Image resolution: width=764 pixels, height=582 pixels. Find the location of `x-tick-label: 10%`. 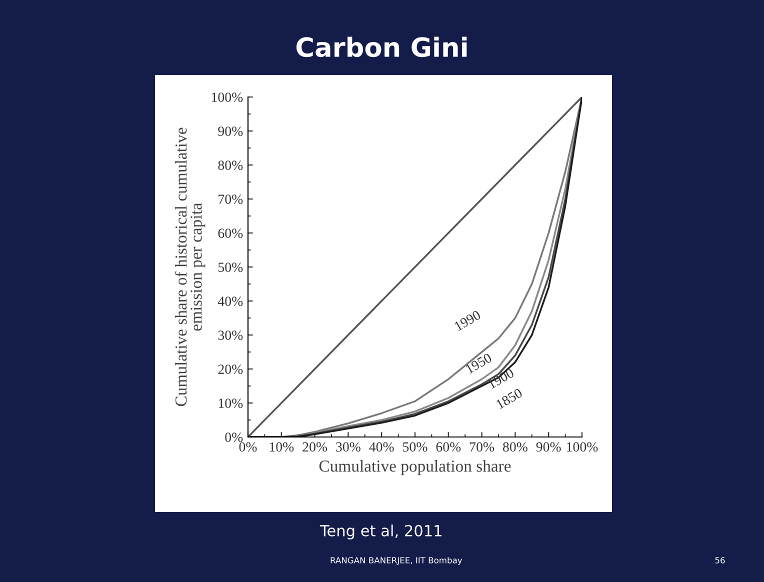

x-tick-label: 10% is located at coordinates (282, 447).